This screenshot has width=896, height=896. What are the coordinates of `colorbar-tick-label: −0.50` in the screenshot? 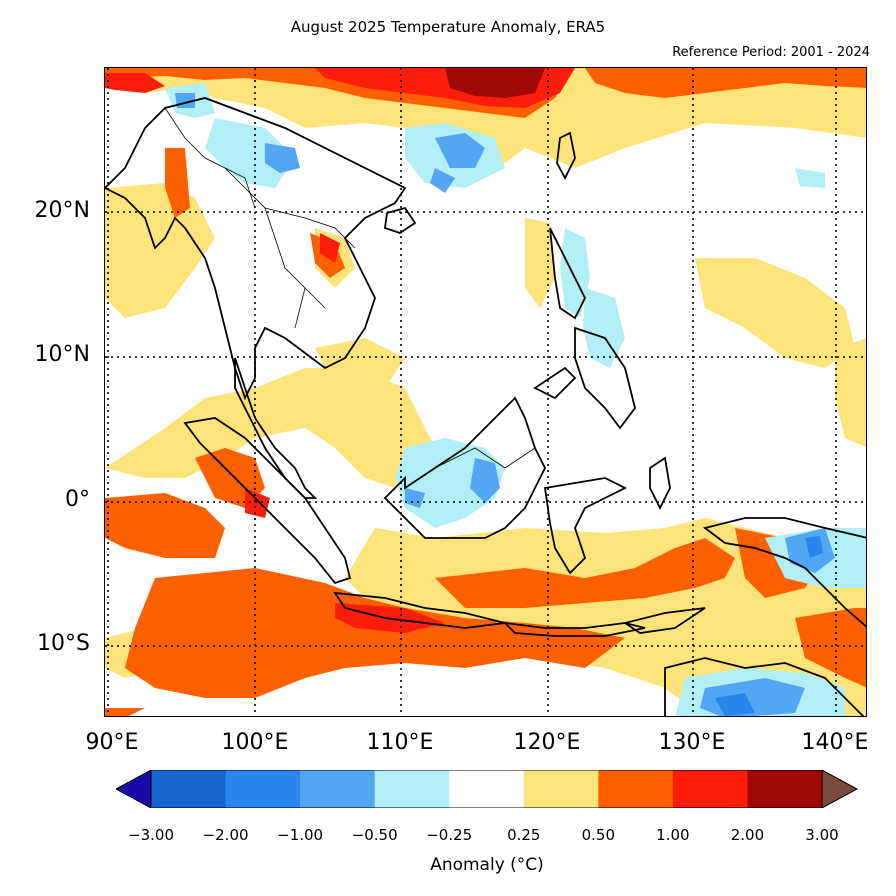 It's located at (374, 835).